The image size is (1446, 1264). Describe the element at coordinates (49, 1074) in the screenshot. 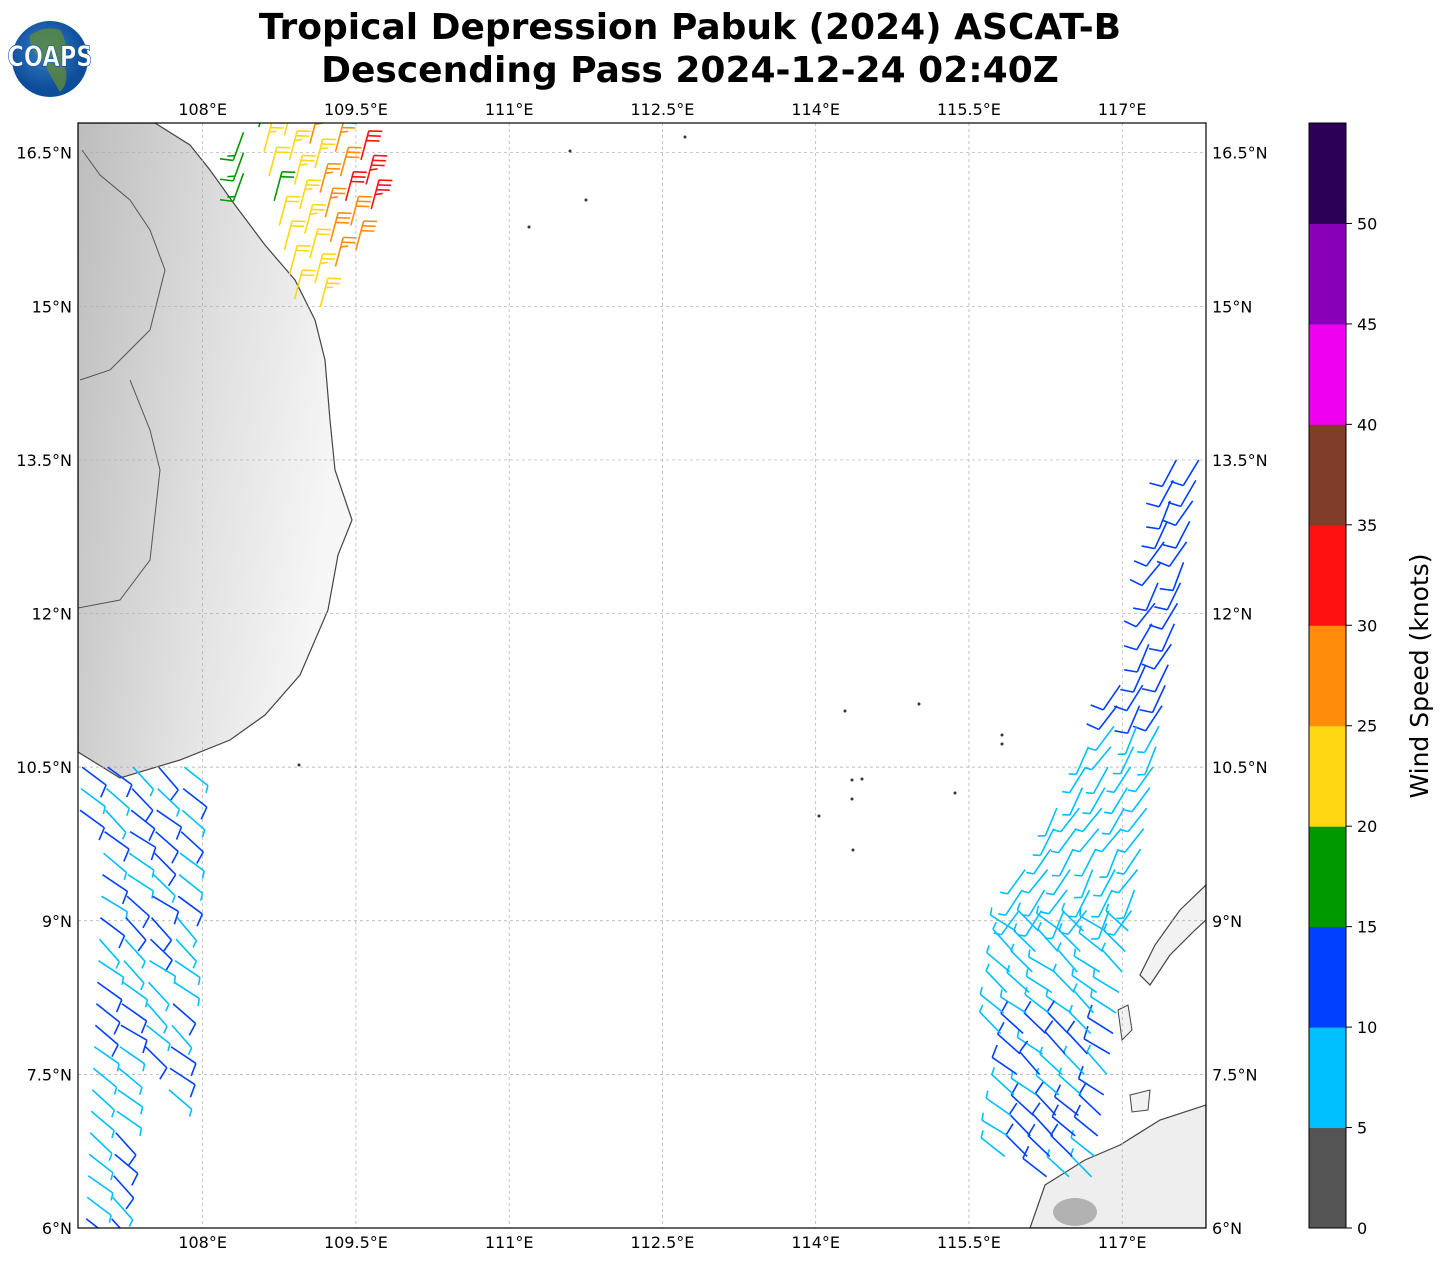

I see `lat-tick-label: 7.5°N` at that location.